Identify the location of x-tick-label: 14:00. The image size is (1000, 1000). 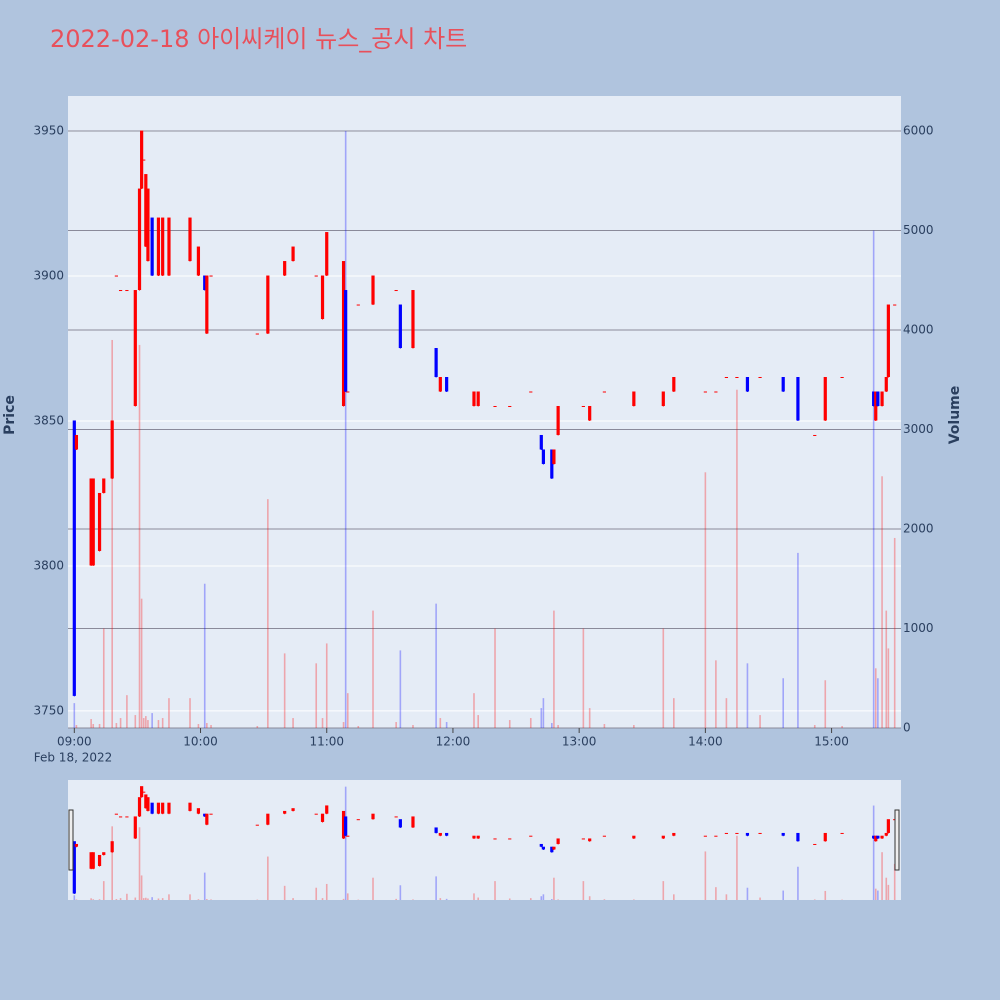
(705, 742).